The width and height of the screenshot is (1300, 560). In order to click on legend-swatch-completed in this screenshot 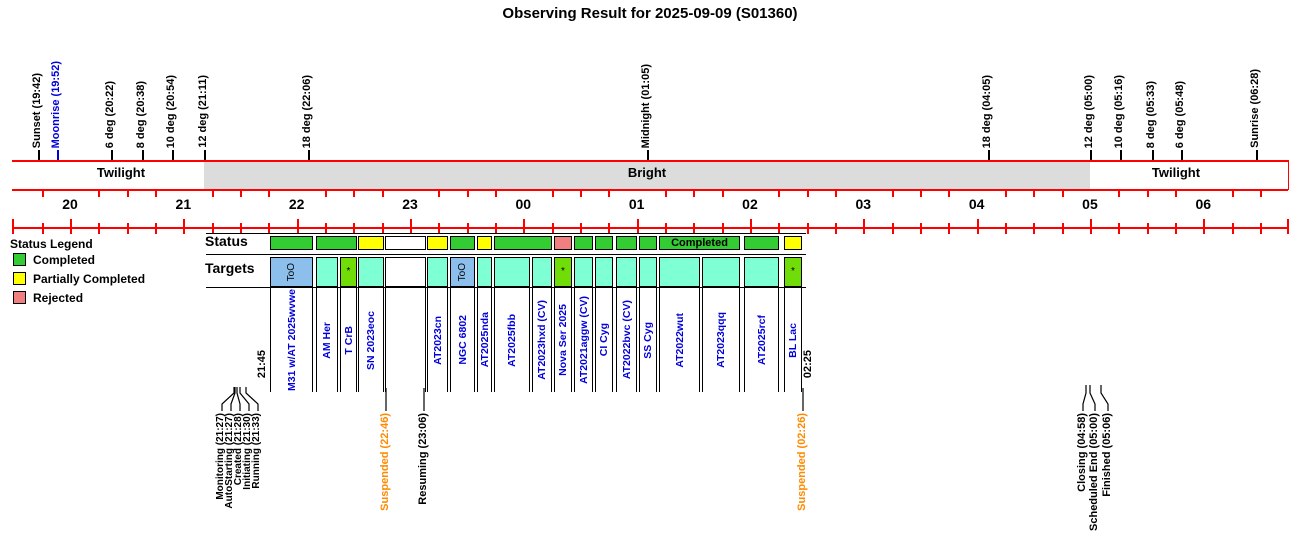, I will do `click(19, 259)`.